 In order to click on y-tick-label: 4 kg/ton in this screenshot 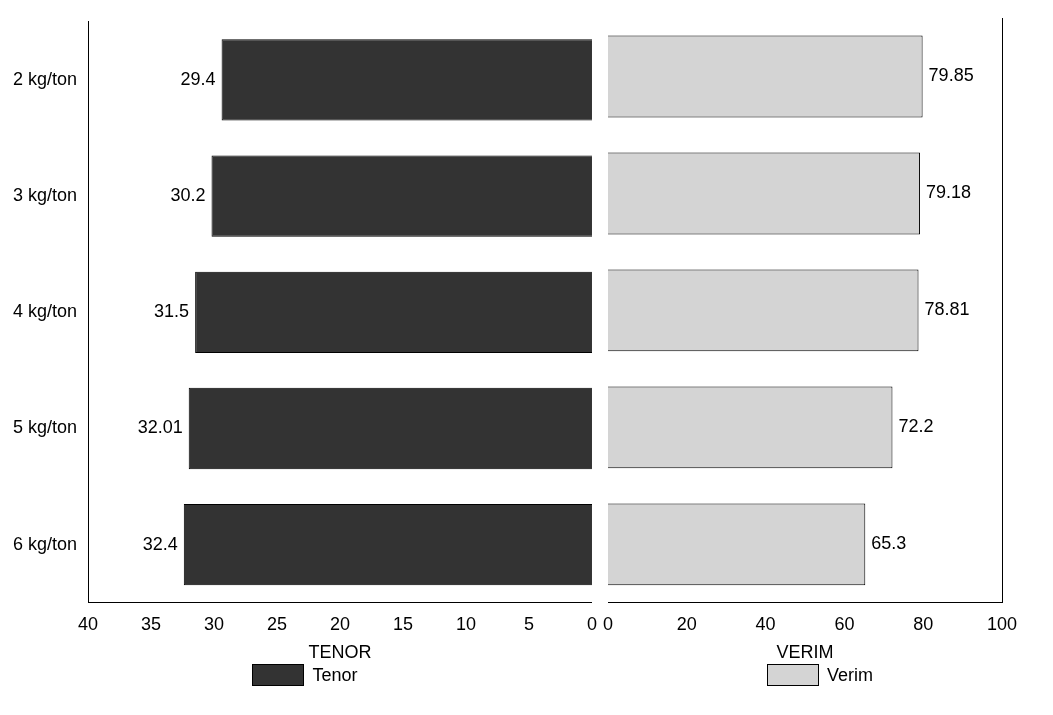, I will do `click(45, 311)`.